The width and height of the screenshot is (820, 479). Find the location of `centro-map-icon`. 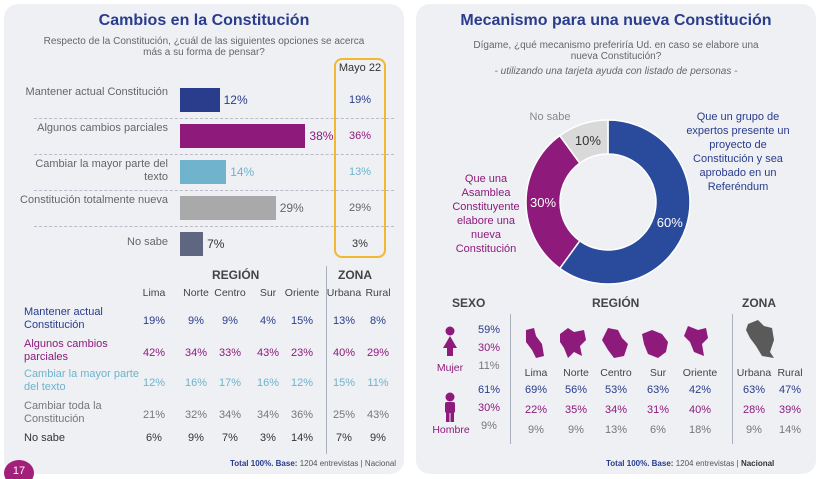

centro-map-icon is located at coordinates (615, 343).